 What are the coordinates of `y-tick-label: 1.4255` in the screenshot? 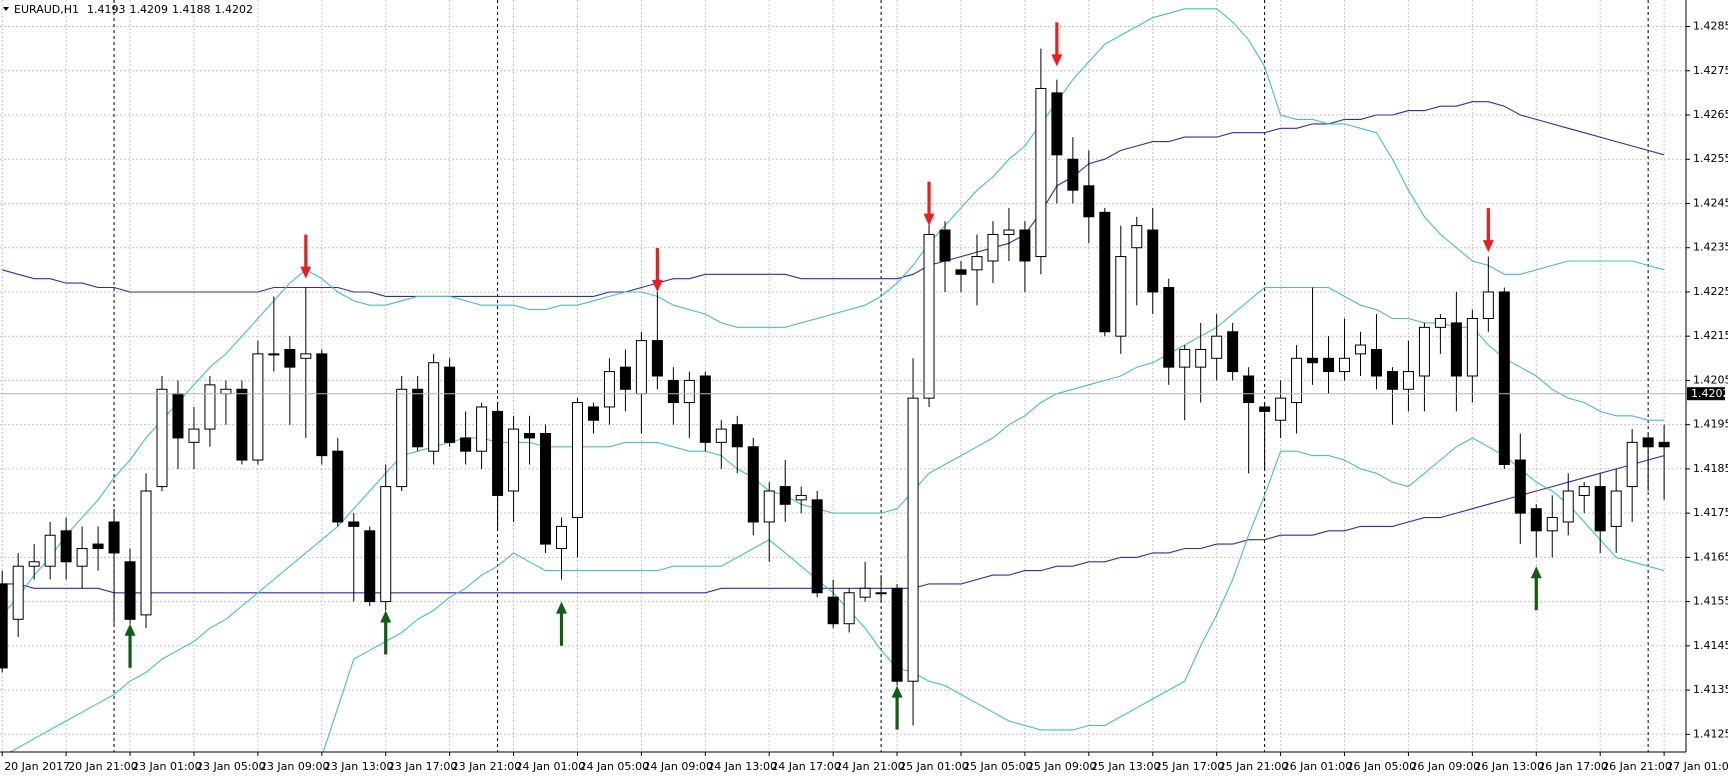 It's located at (1710, 158).